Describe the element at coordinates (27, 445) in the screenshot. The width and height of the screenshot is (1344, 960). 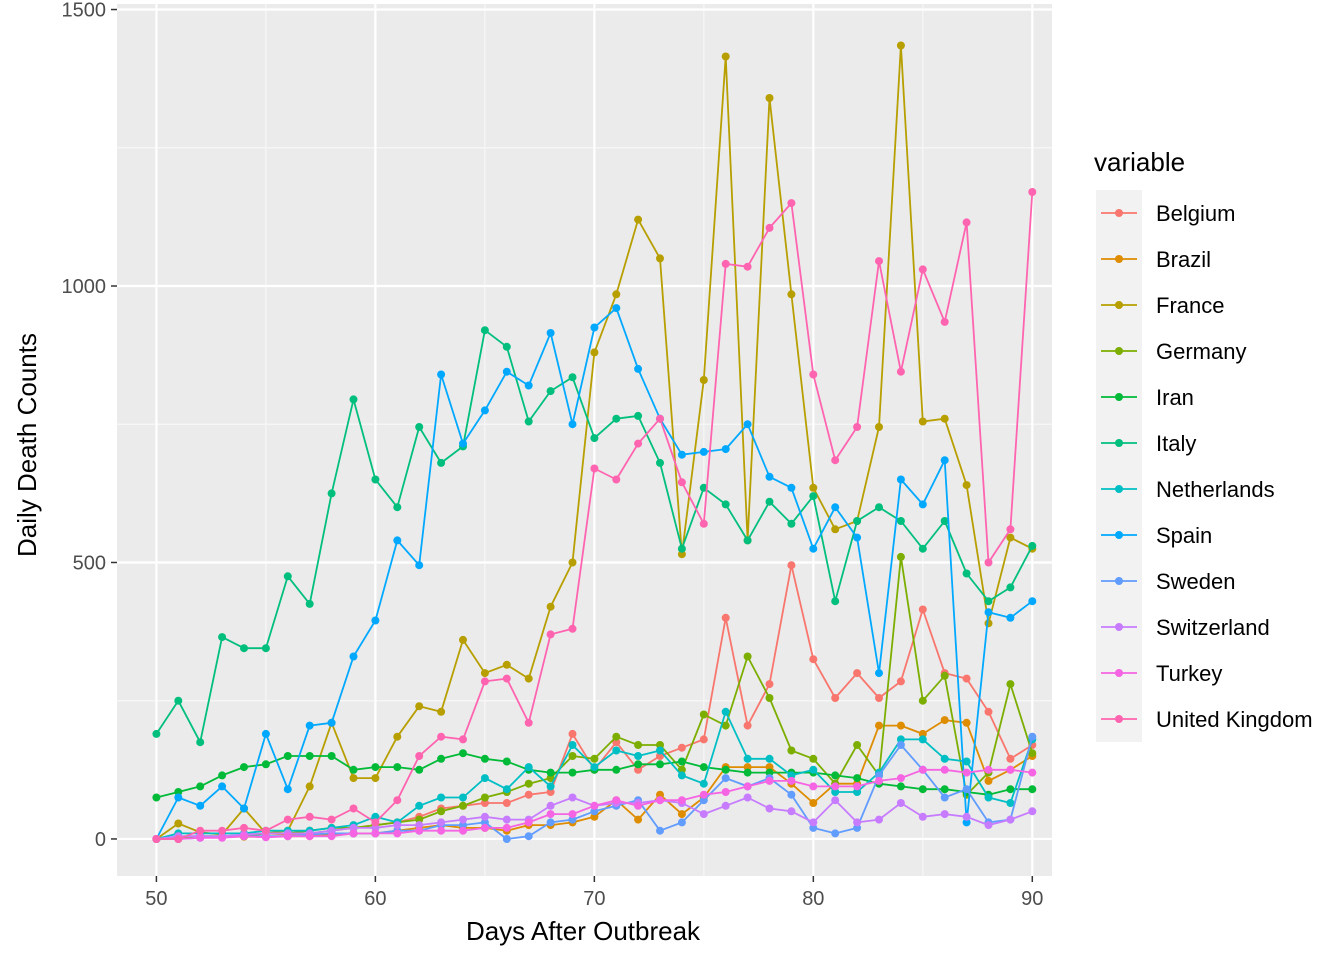
I see `y-axis-title: Daily Death Counts` at that location.